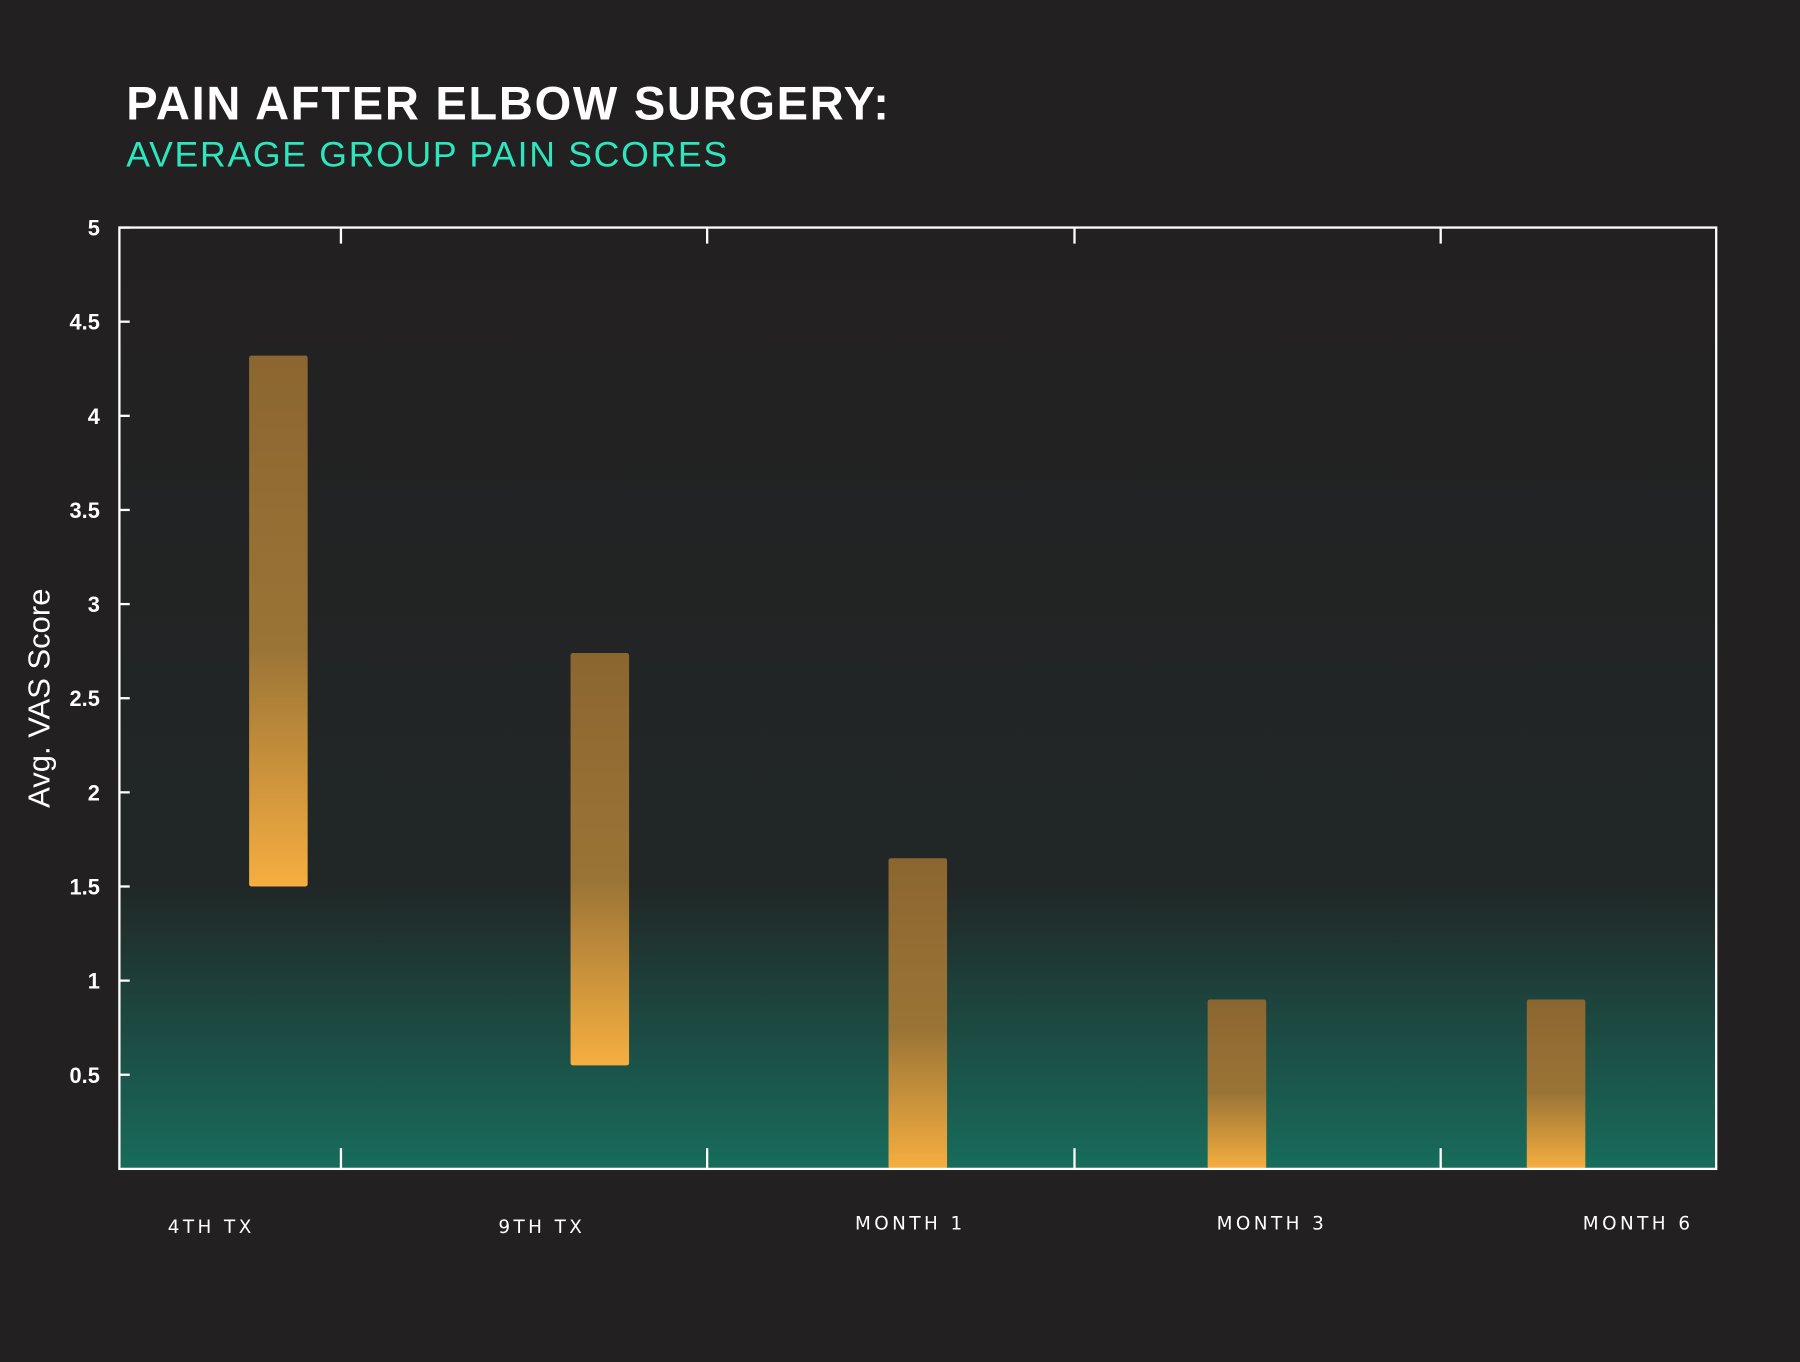  What do you see at coordinates (94, 416) in the screenshot?
I see `y-tick-label: 4` at bounding box center [94, 416].